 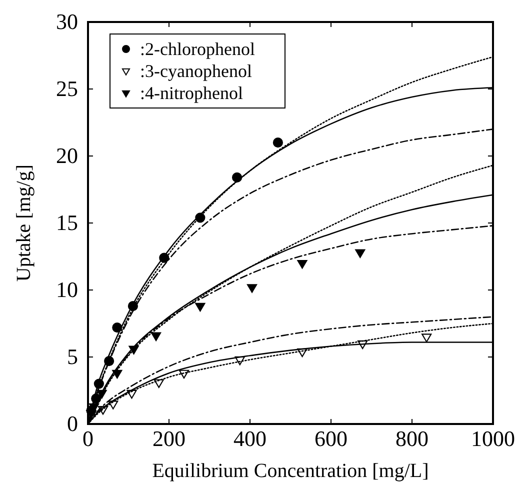 What do you see at coordinates (67, 88) in the screenshot?
I see `y-tick-label: 25` at bounding box center [67, 88].